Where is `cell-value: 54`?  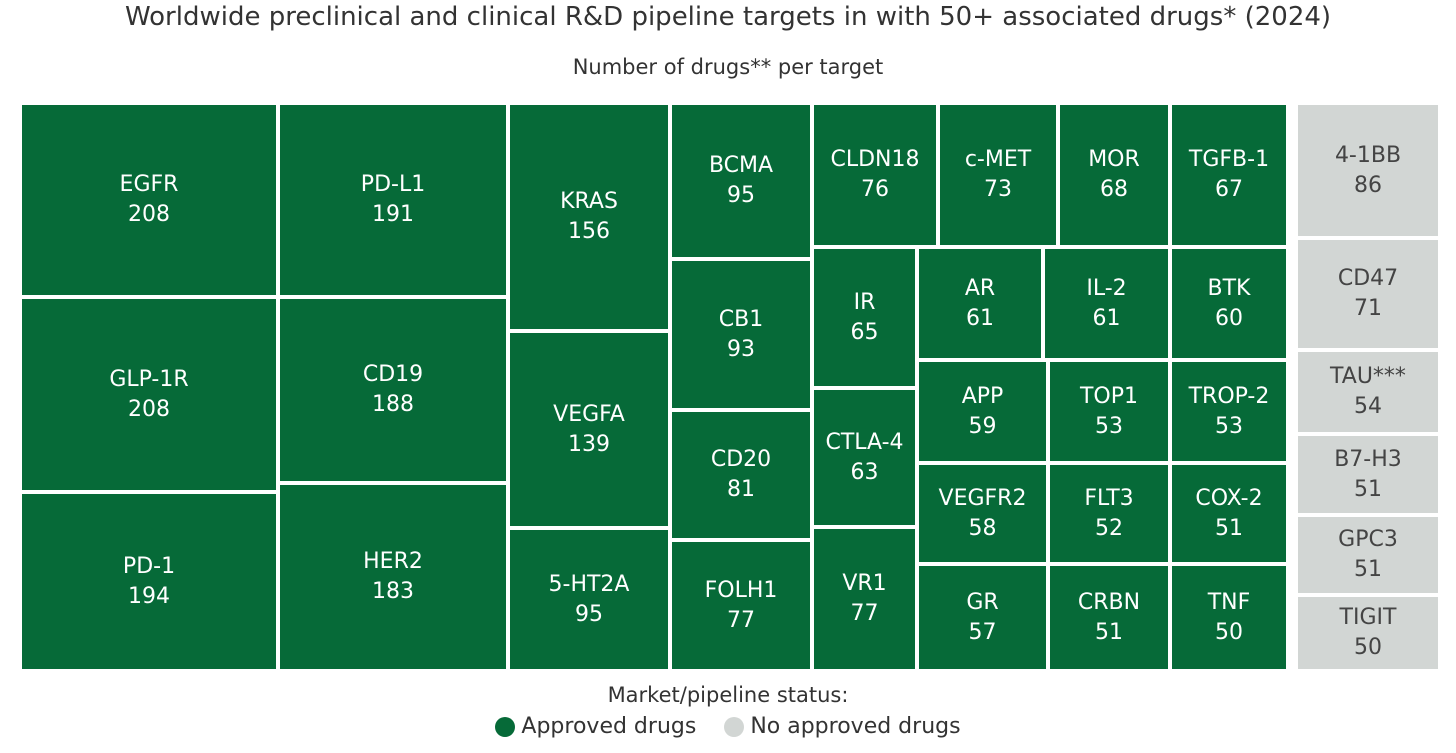
cell-value: 54 is located at coordinates (1368, 406).